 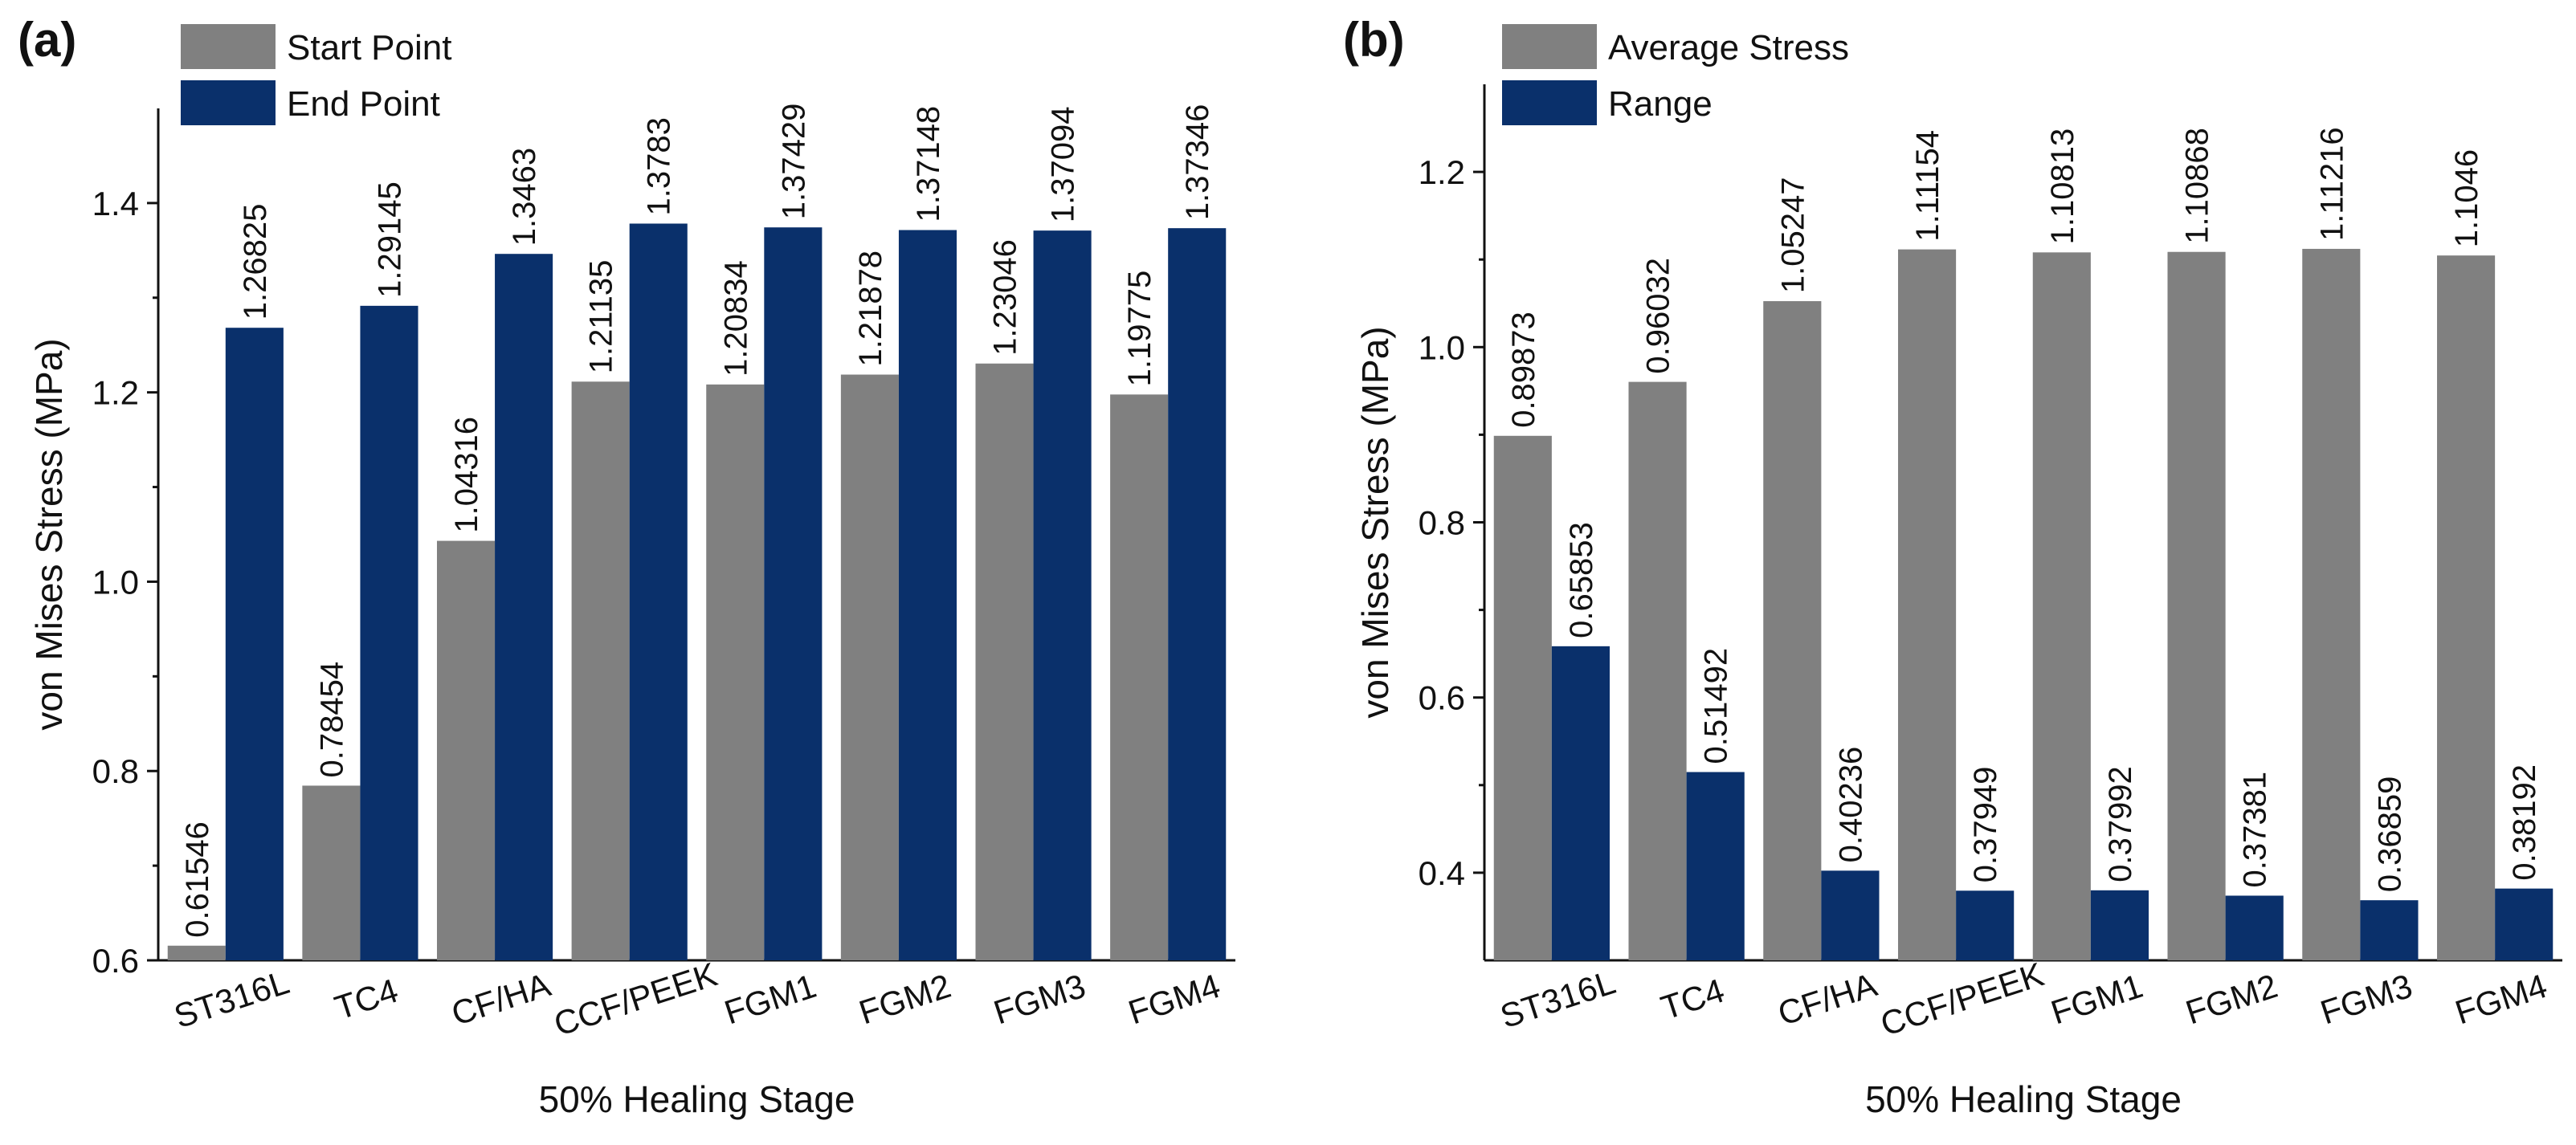 What do you see at coordinates (1728, 47) in the screenshot?
I see `legend-label: Average Stress` at bounding box center [1728, 47].